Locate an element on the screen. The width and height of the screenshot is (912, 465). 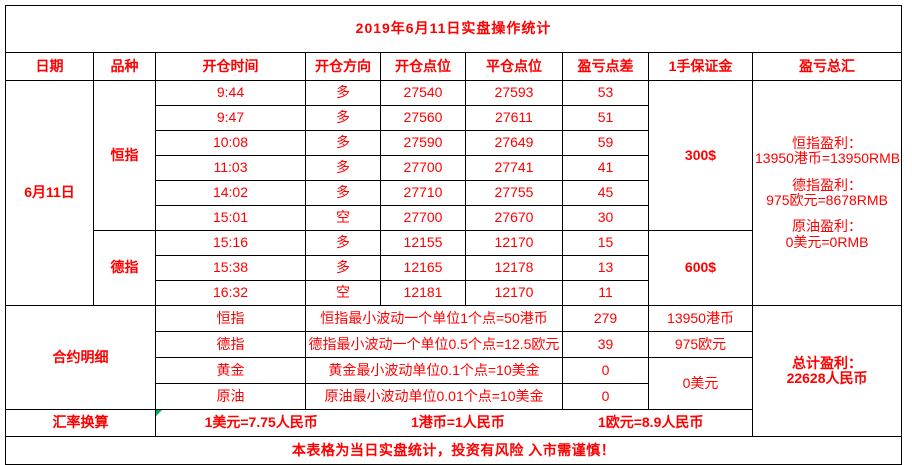
contract-desc: 原油最小波动单位0.01个点=10美金 is located at coordinates (434, 396).